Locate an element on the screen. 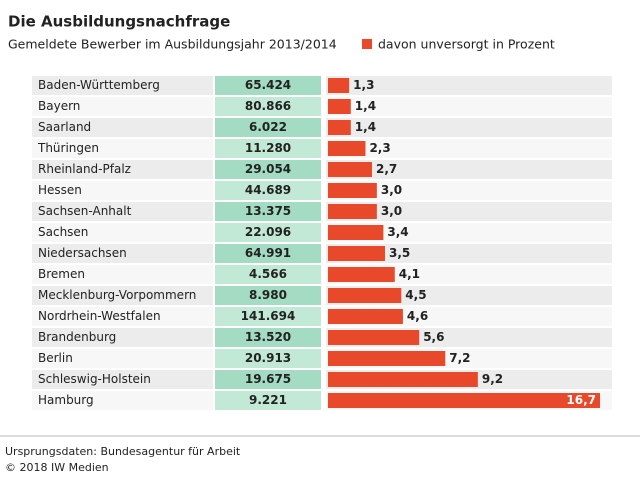 The image size is (640, 487). legend-swatch is located at coordinates (367, 44).